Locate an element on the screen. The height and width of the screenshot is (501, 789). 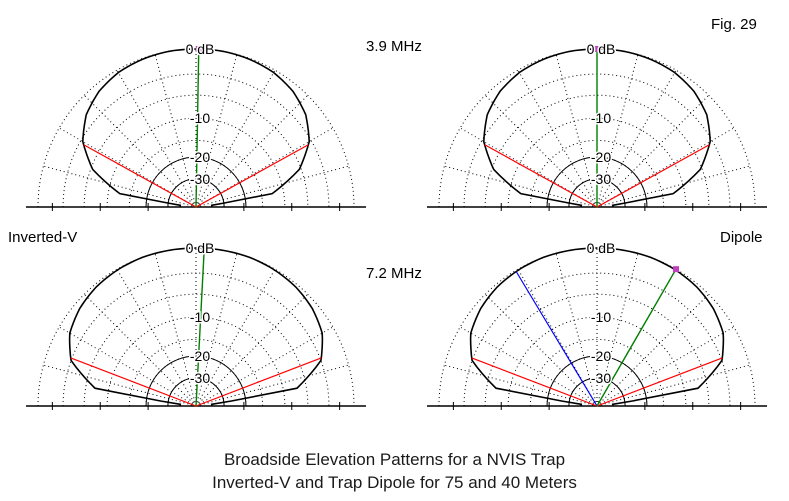
antenna-label-dipole: Dipole is located at coordinates (741, 237).